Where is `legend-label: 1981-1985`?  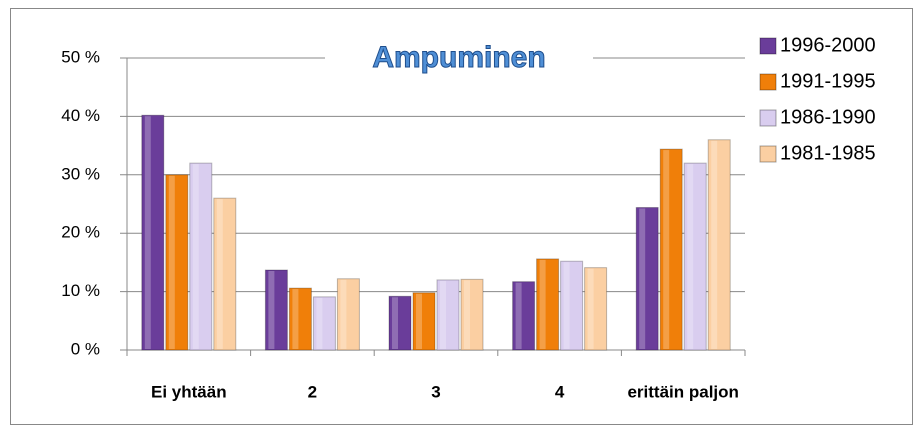 legend-label: 1981-1985 is located at coordinates (828, 153).